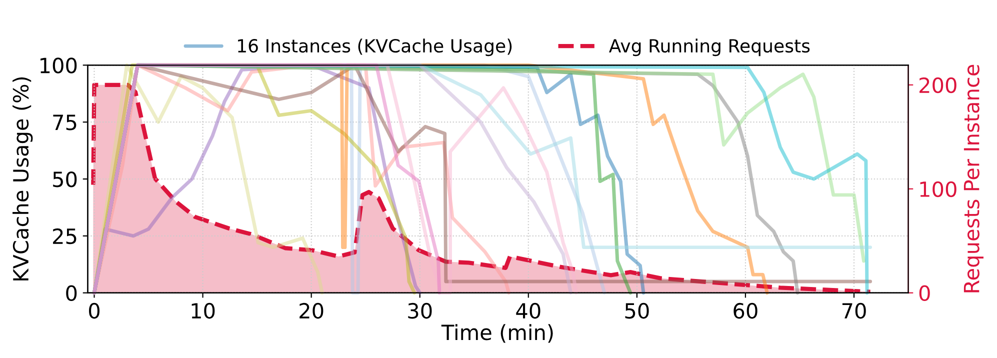  I want to click on legend-label: 16 Instances (KVCache Usage), so click(375, 47).